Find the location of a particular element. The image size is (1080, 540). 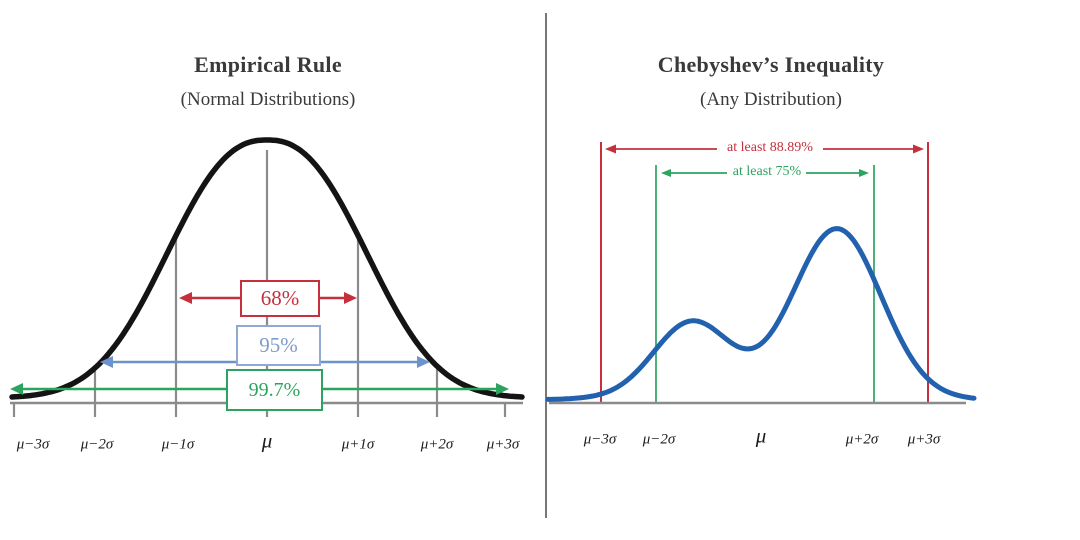

axis-label-mu-plus-2sigma: μ+2σ is located at coordinates (437, 444).